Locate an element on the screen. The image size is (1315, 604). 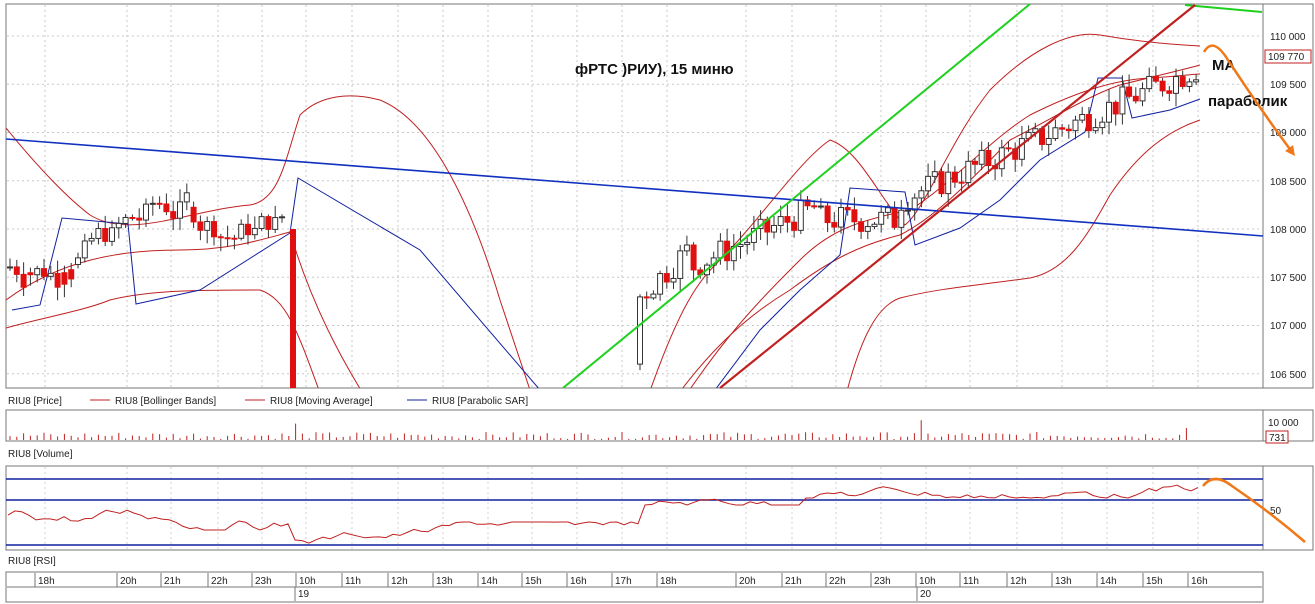
time-label-19: 11h is located at coordinates (971, 581).